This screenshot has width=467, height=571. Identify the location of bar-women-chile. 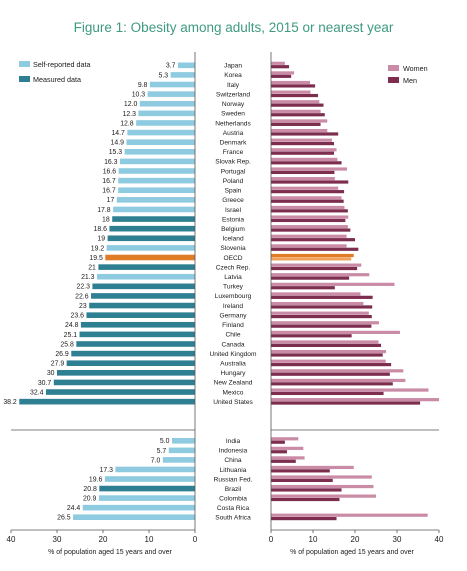
(335, 332).